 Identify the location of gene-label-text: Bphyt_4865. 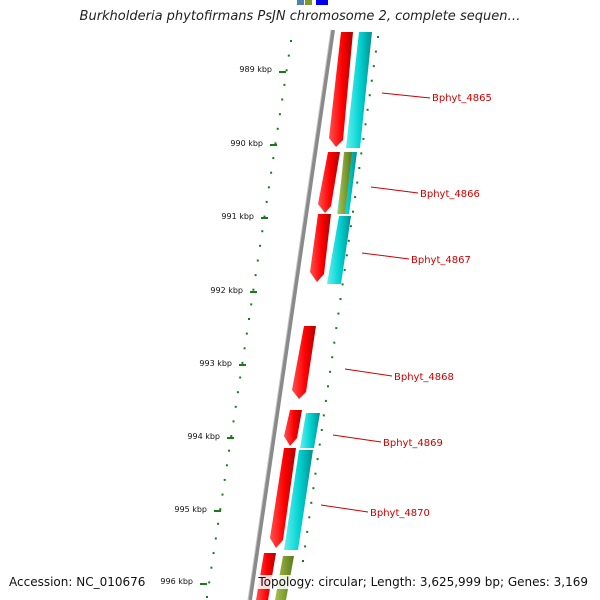
(462, 98).